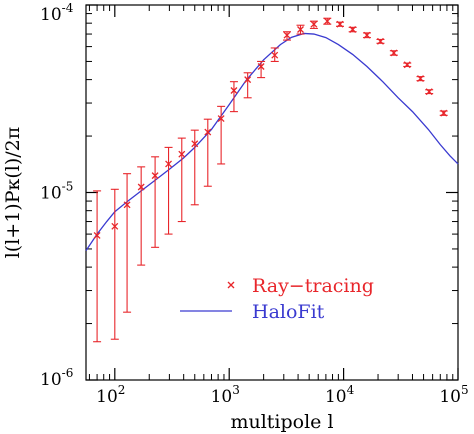 The width and height of the screenshot is (474, 434). Describe the element at coordinates (13, 193) in the screenshot. I see `y-axis-label: l(l+1)Pκ(l)/2π` at that location.